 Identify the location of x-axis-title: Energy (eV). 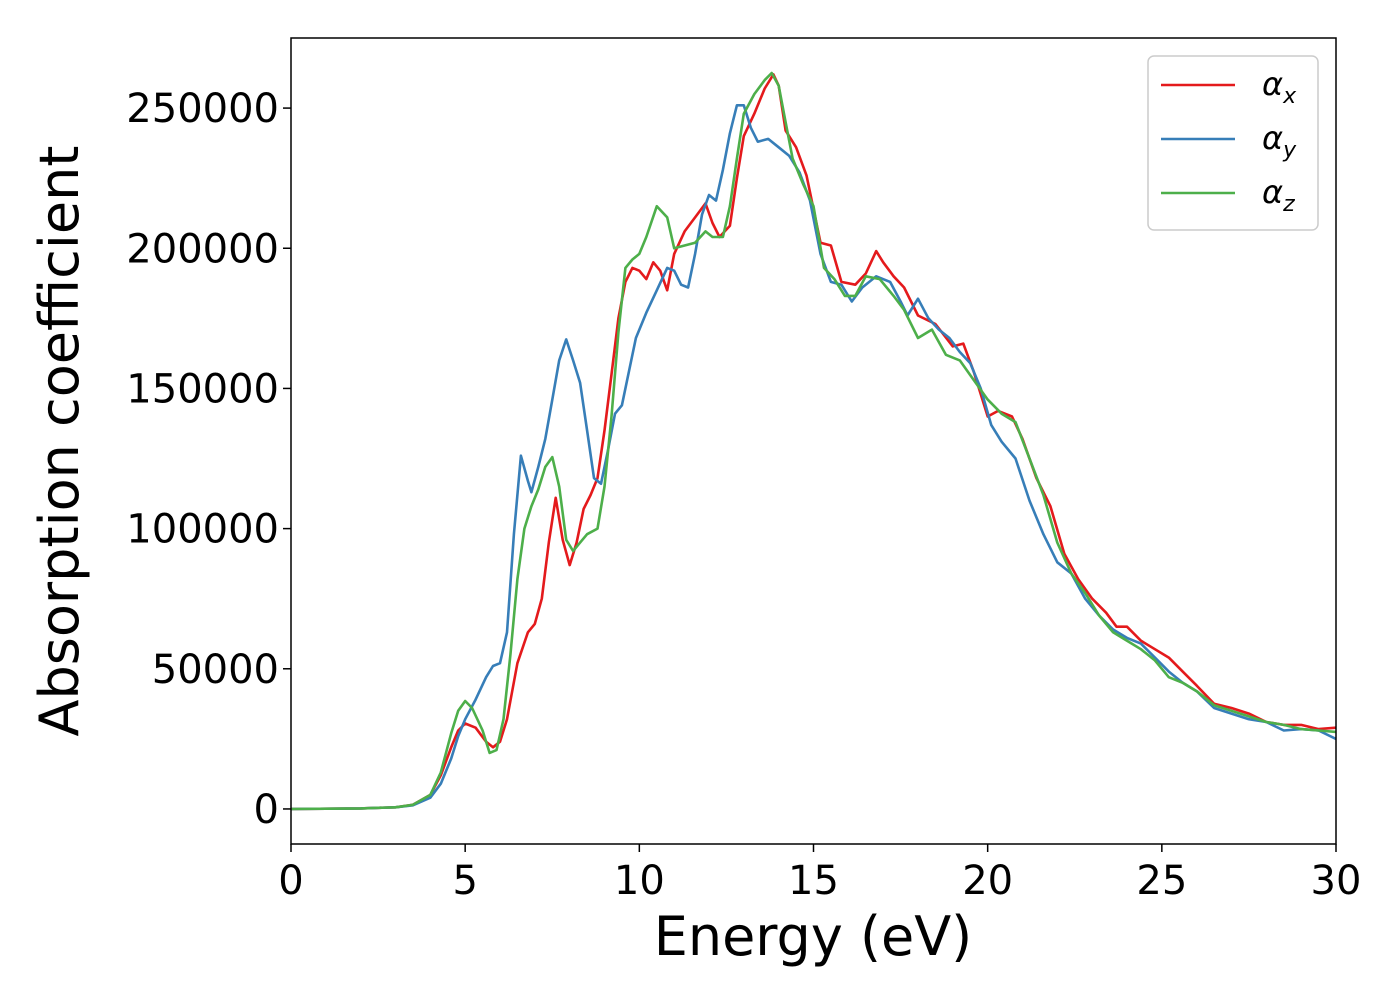
(813, 936).